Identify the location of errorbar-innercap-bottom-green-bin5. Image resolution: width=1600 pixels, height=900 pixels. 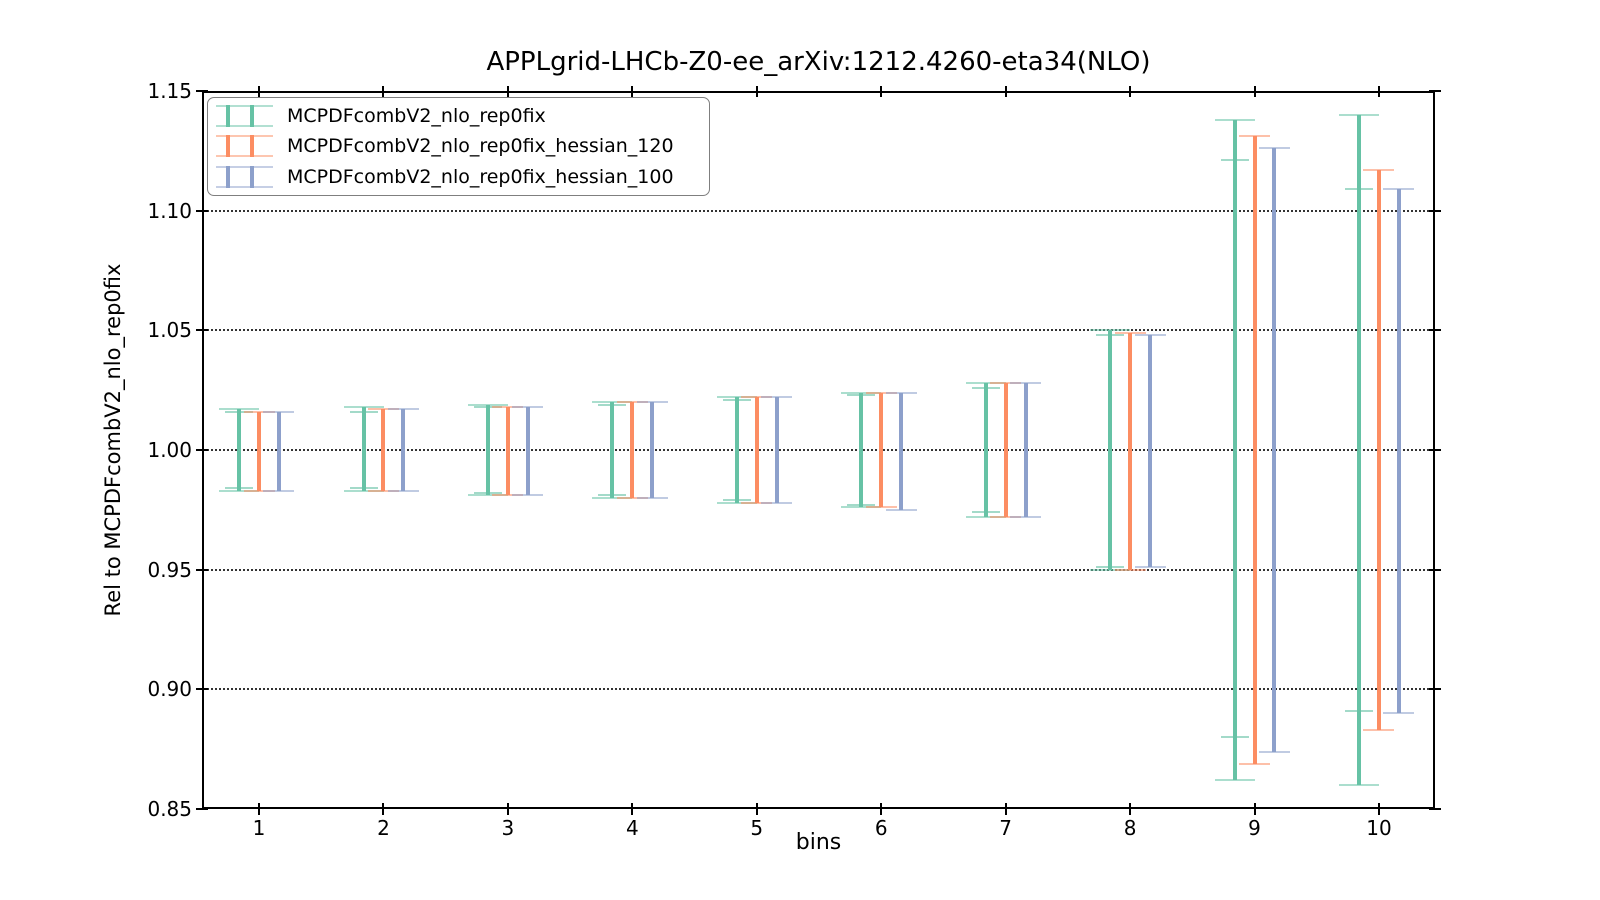
(736, 500).